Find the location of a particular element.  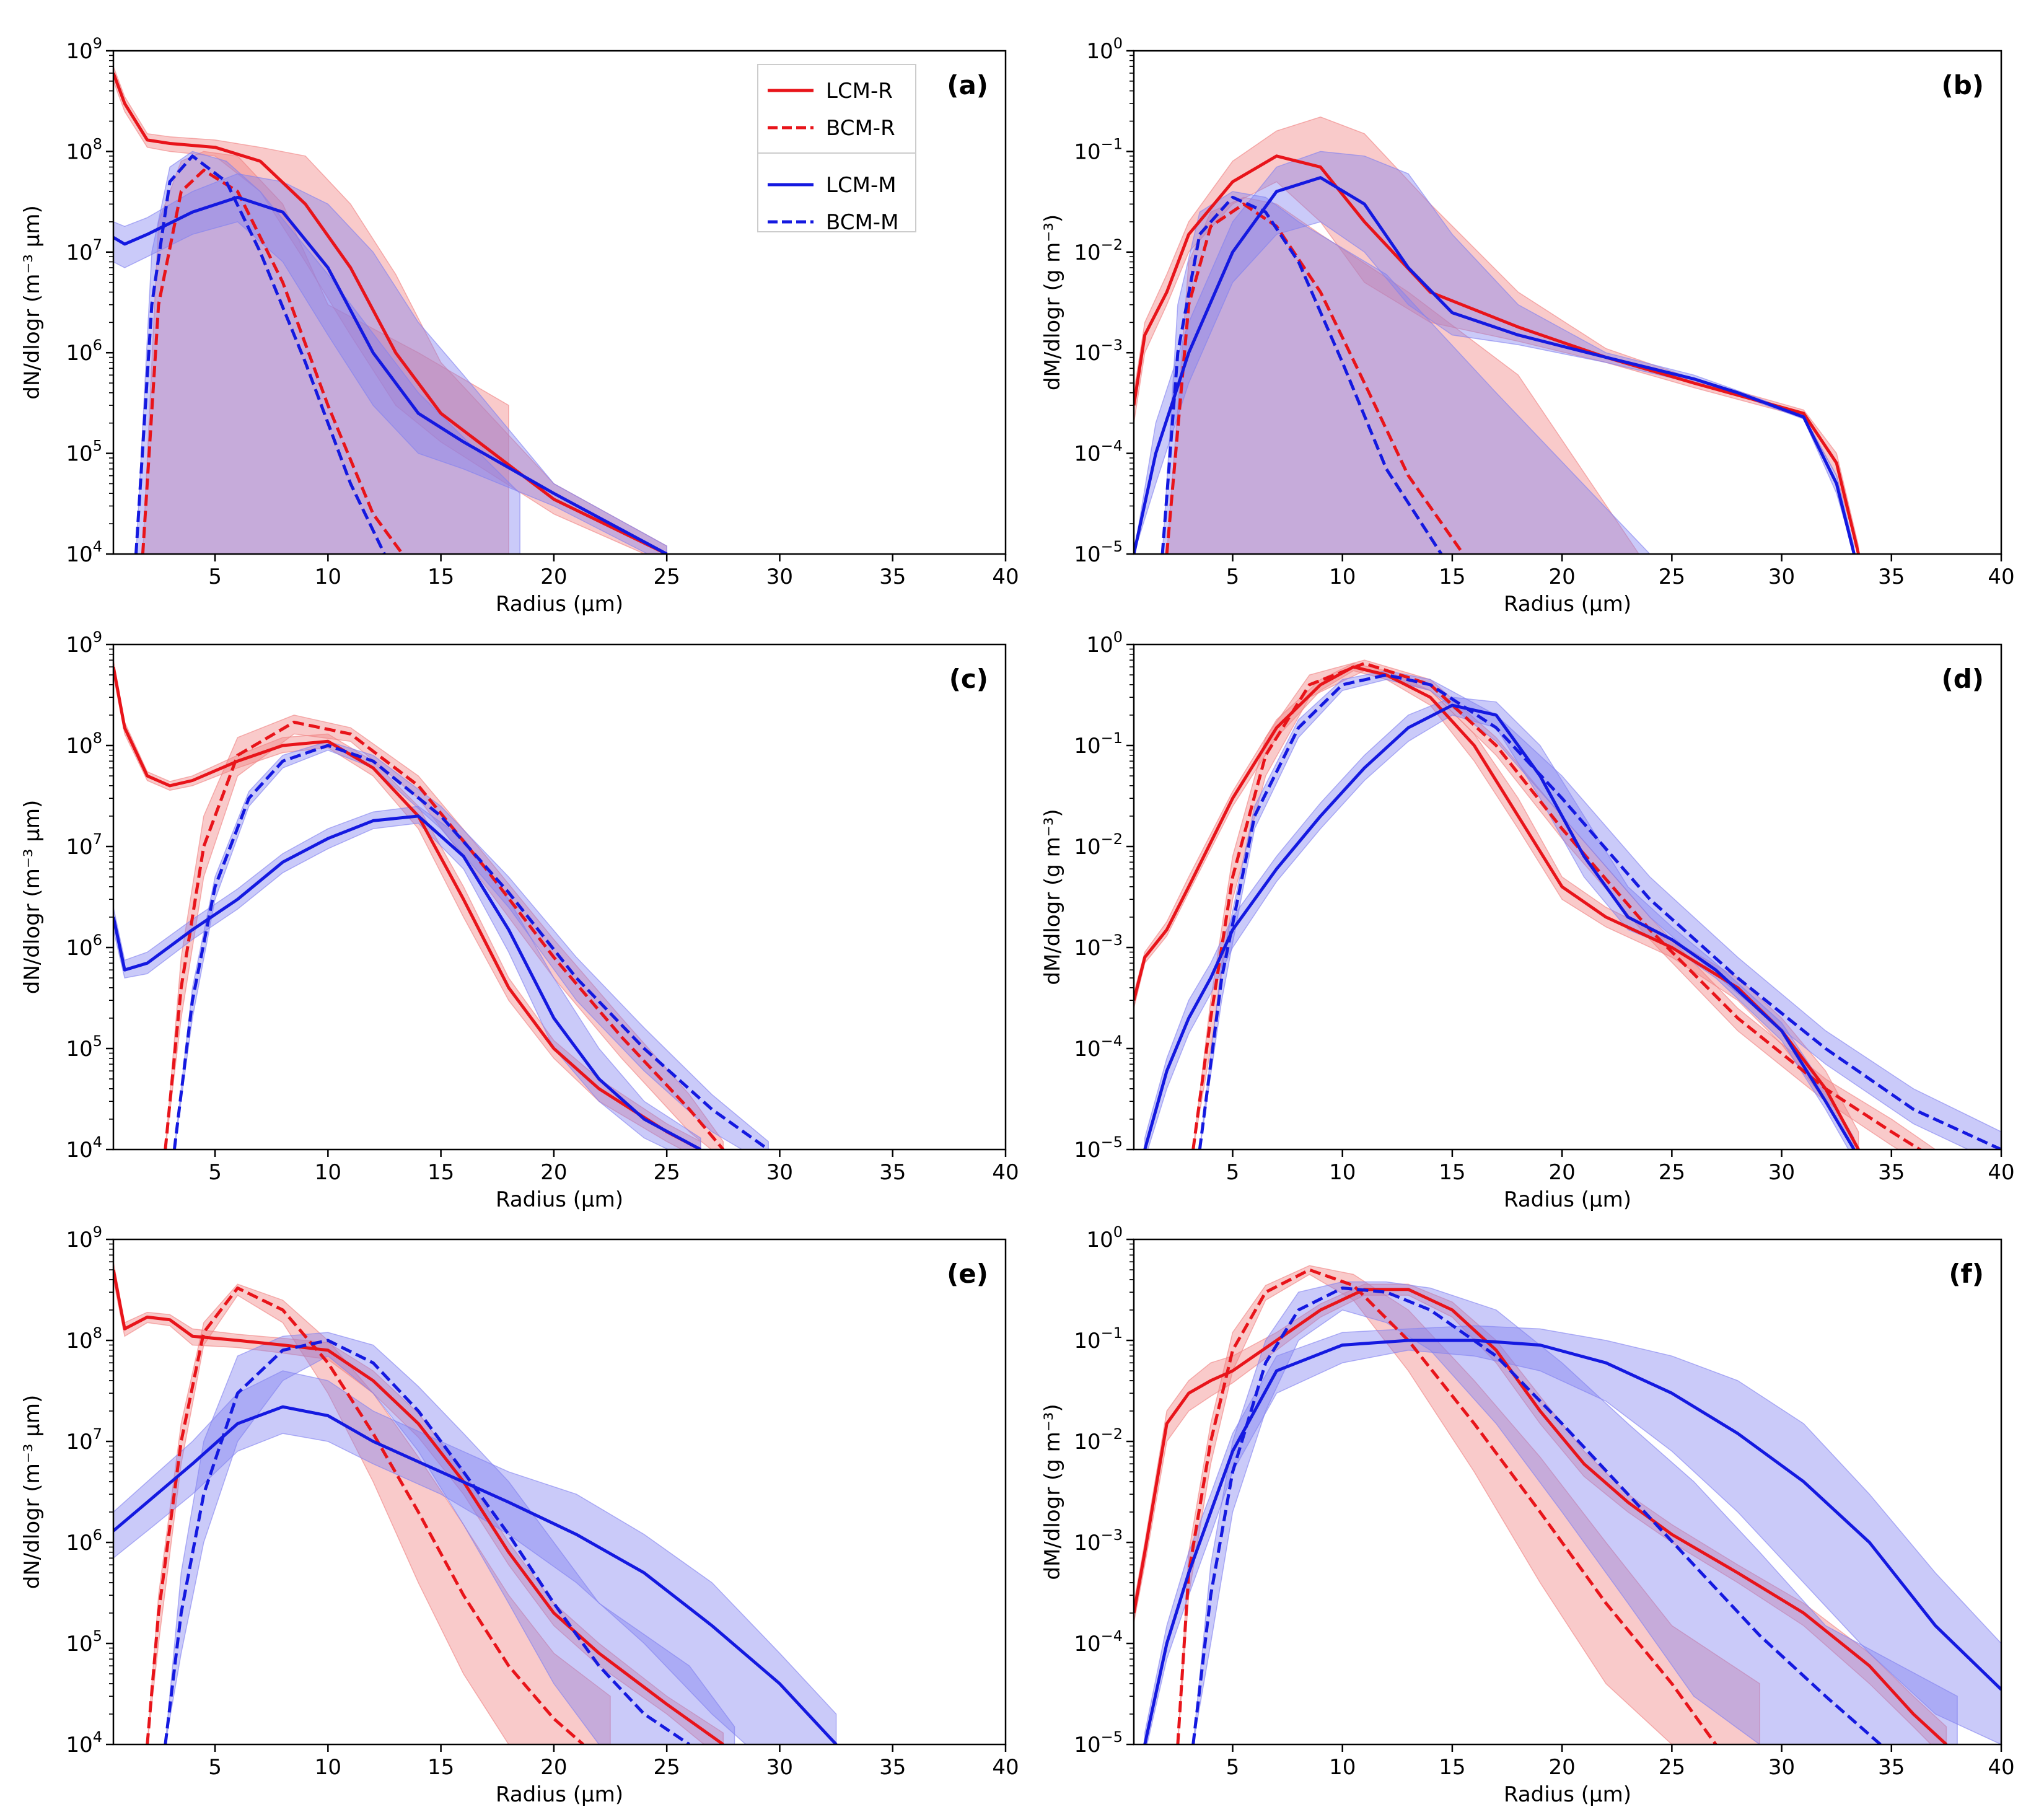

y-axis-label: dM/dlogr (g m⁻³) is located at coordinates (1052, 1492).